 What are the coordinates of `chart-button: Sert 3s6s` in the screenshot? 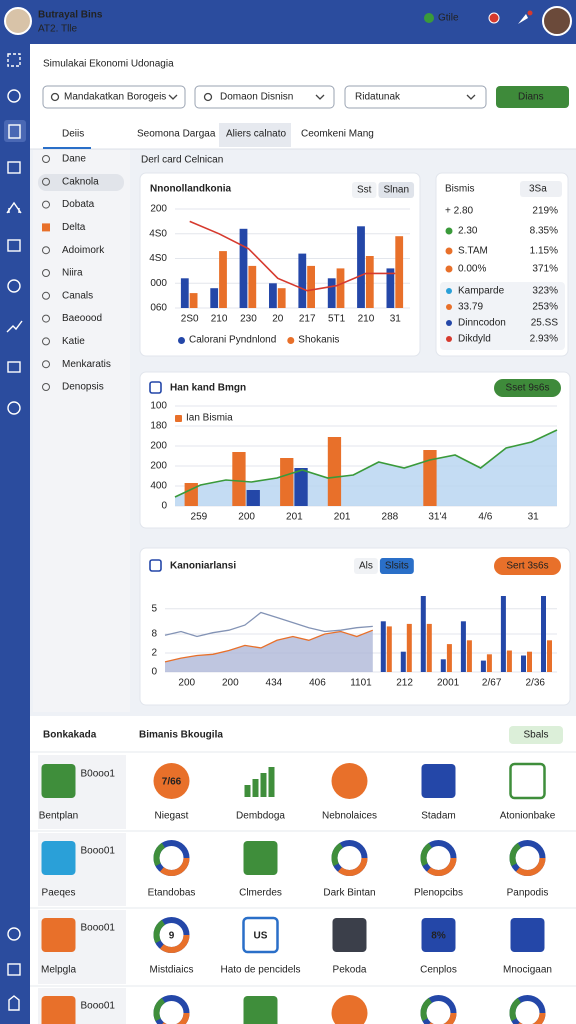 It's located at (527, 566).